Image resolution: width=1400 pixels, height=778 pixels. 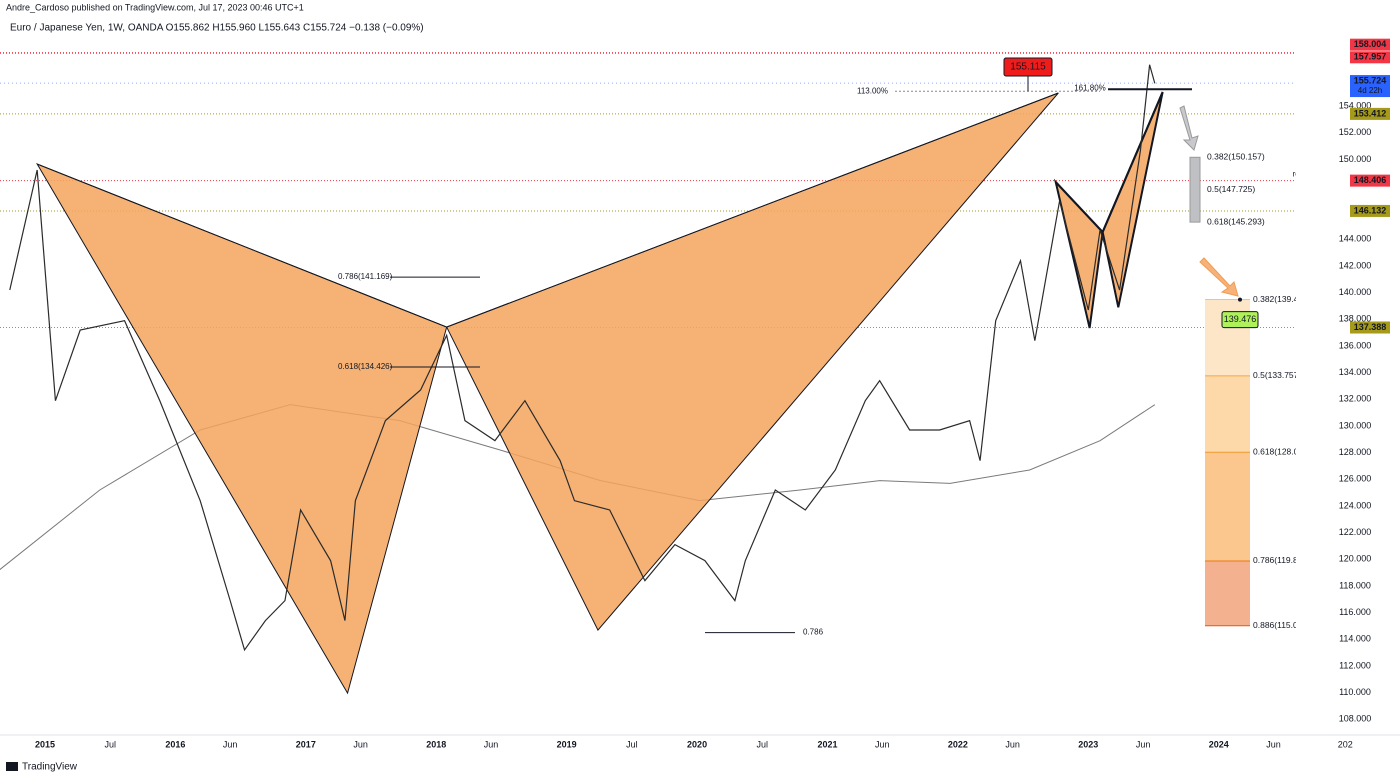 What do you see at coordinates (175, 744) in the screenshot?
I see `x-tick-label: 2016` at bounding box center [175, 744].